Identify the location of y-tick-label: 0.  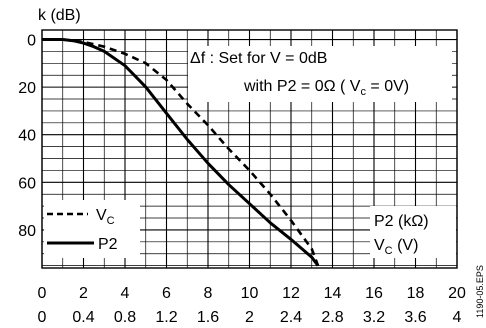
(31, 41).